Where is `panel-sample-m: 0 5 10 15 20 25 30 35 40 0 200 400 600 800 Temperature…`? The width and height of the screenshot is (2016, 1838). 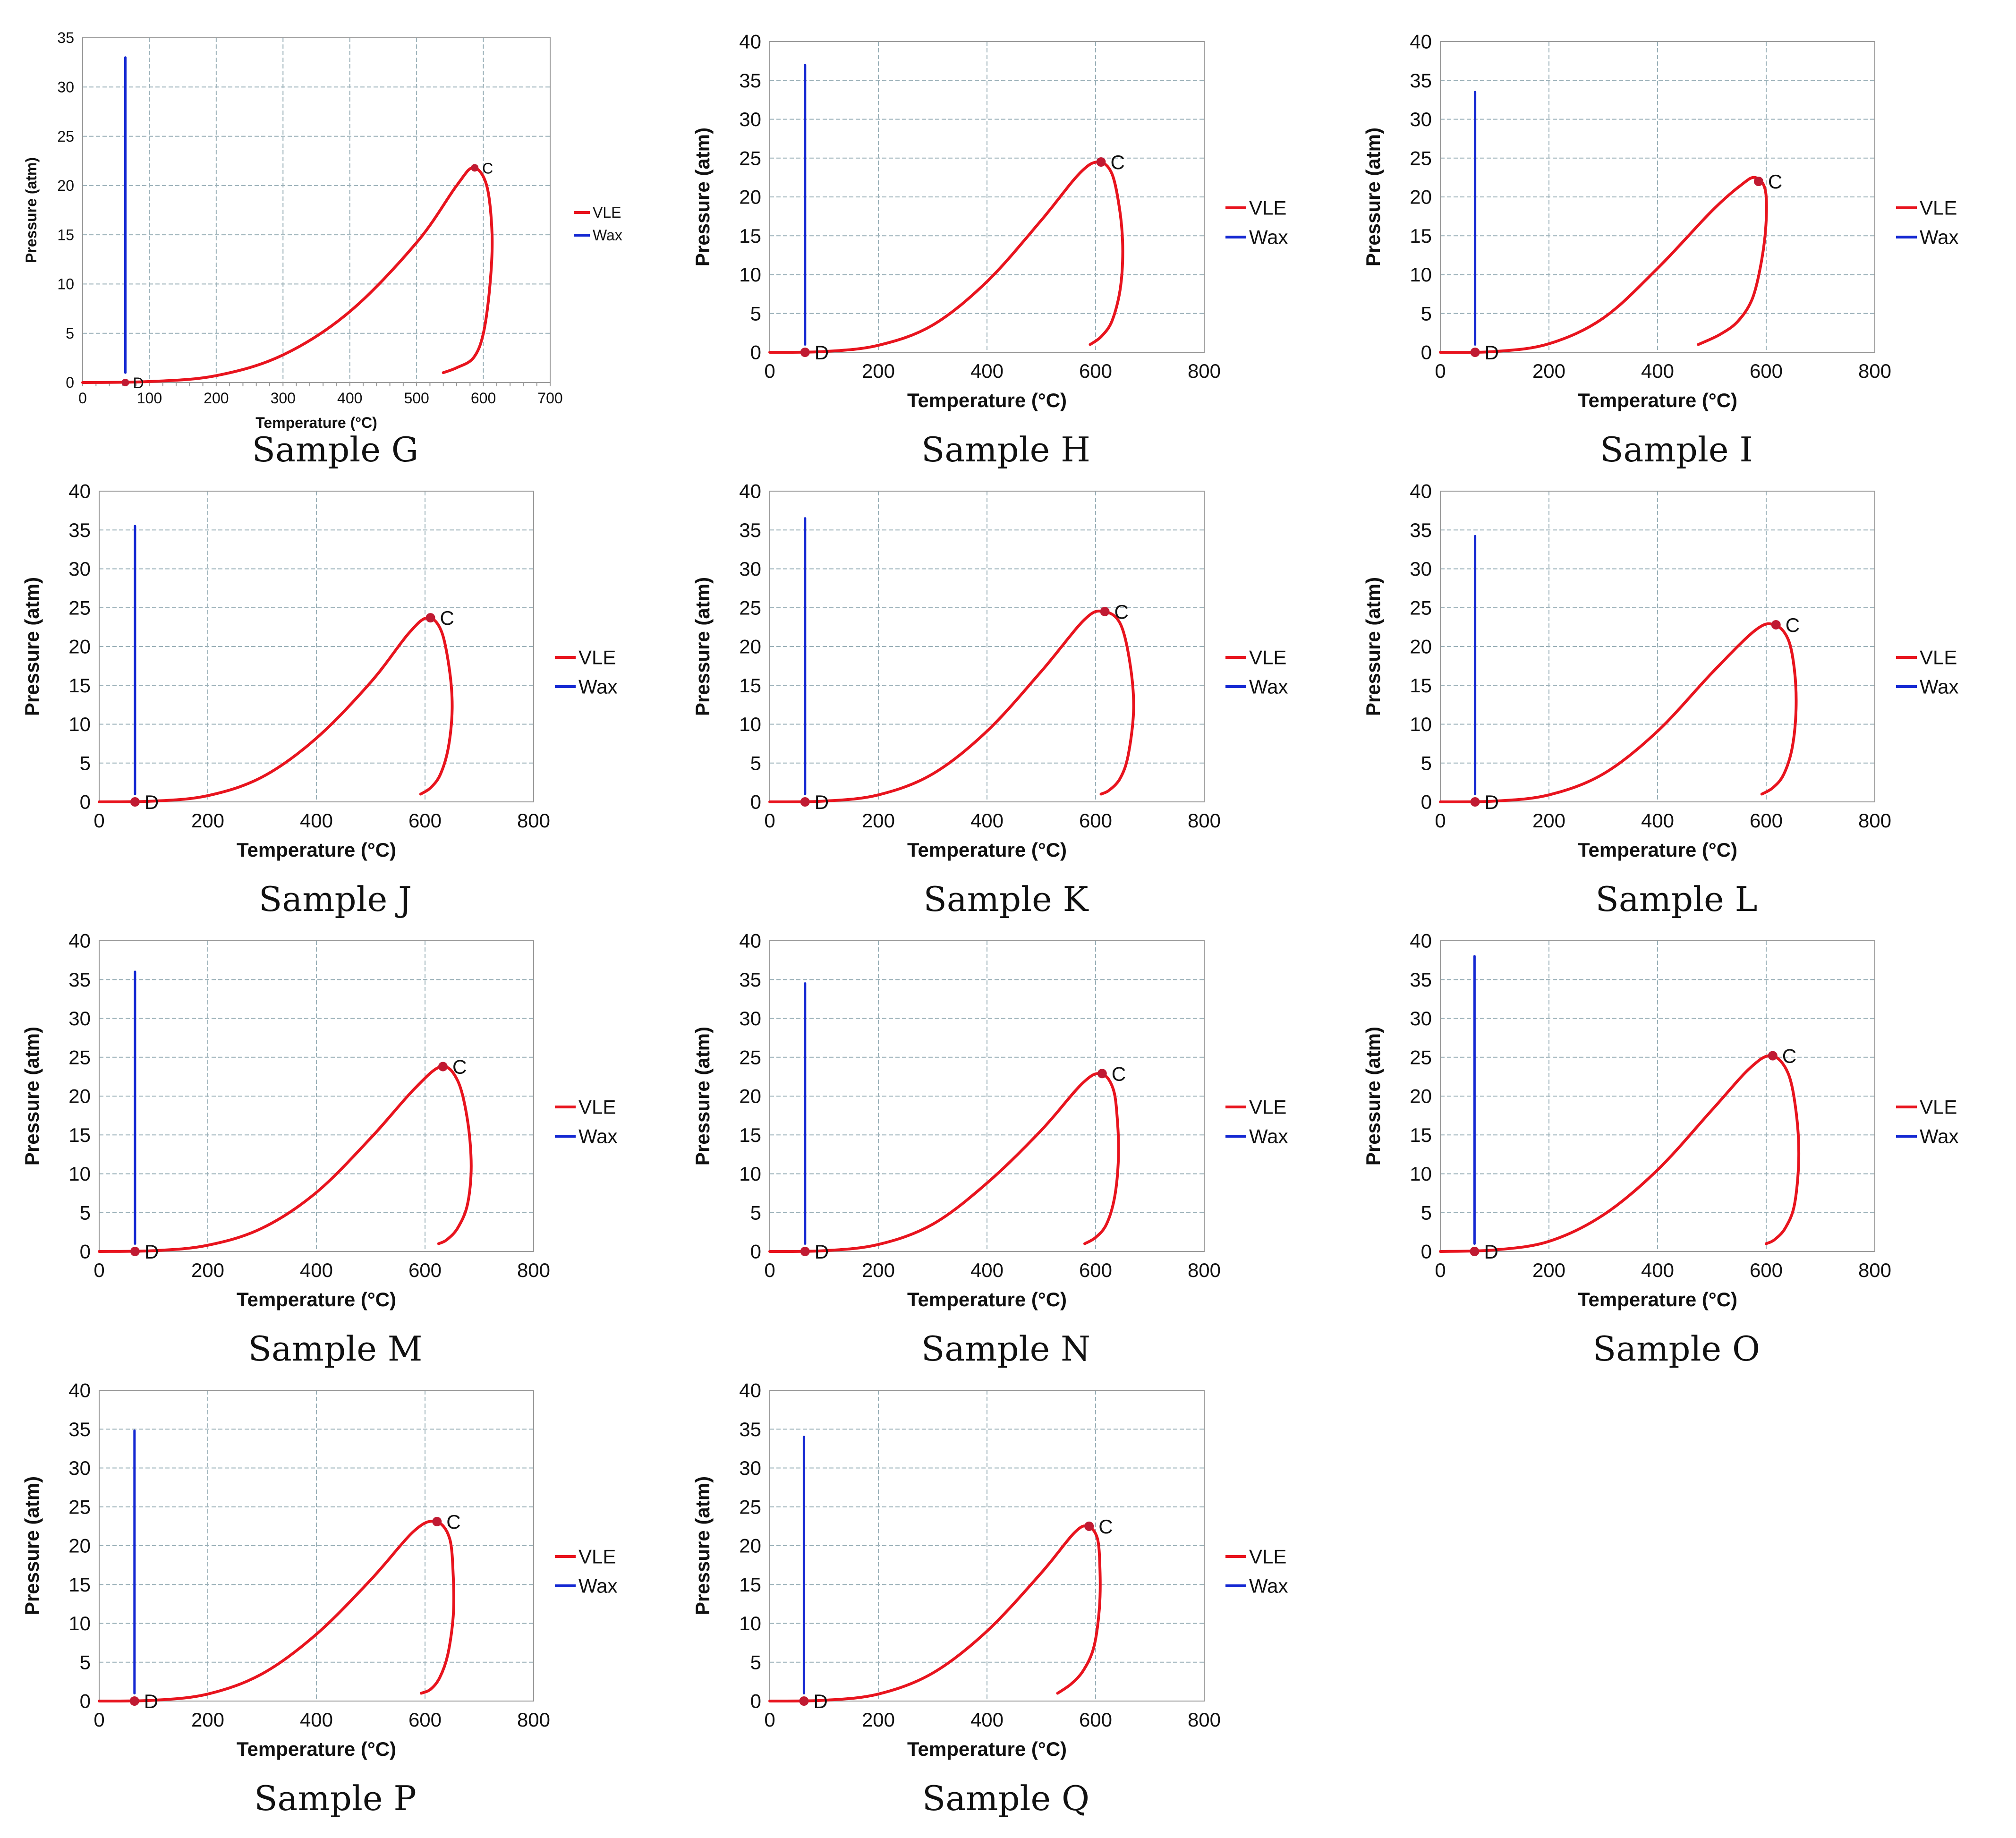 panel-sample-m: 0 5 10 15 20 25 30 35 40 0 200 400 600 800 Temperature… is located at coordinates (335, 1144).